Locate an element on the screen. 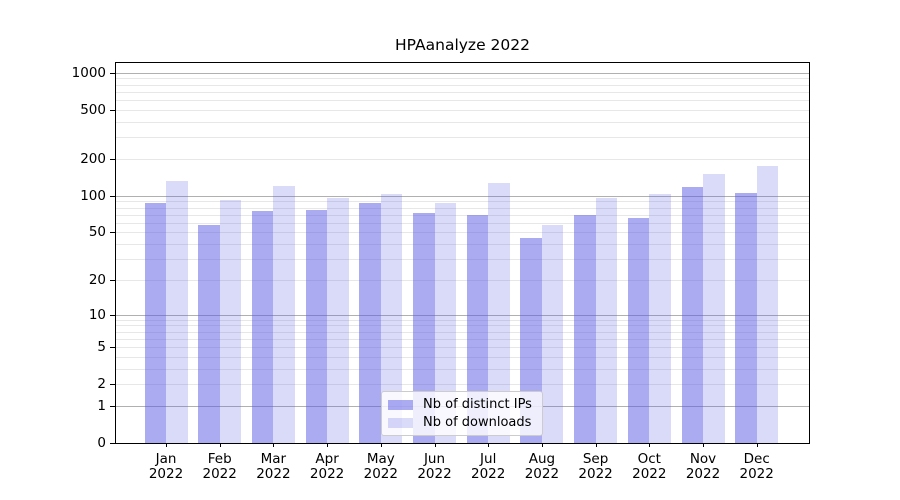 The height and width of the screenshot is (500, 900). x-tick-label: Apr 2022 is located at coordinates (327, 467).